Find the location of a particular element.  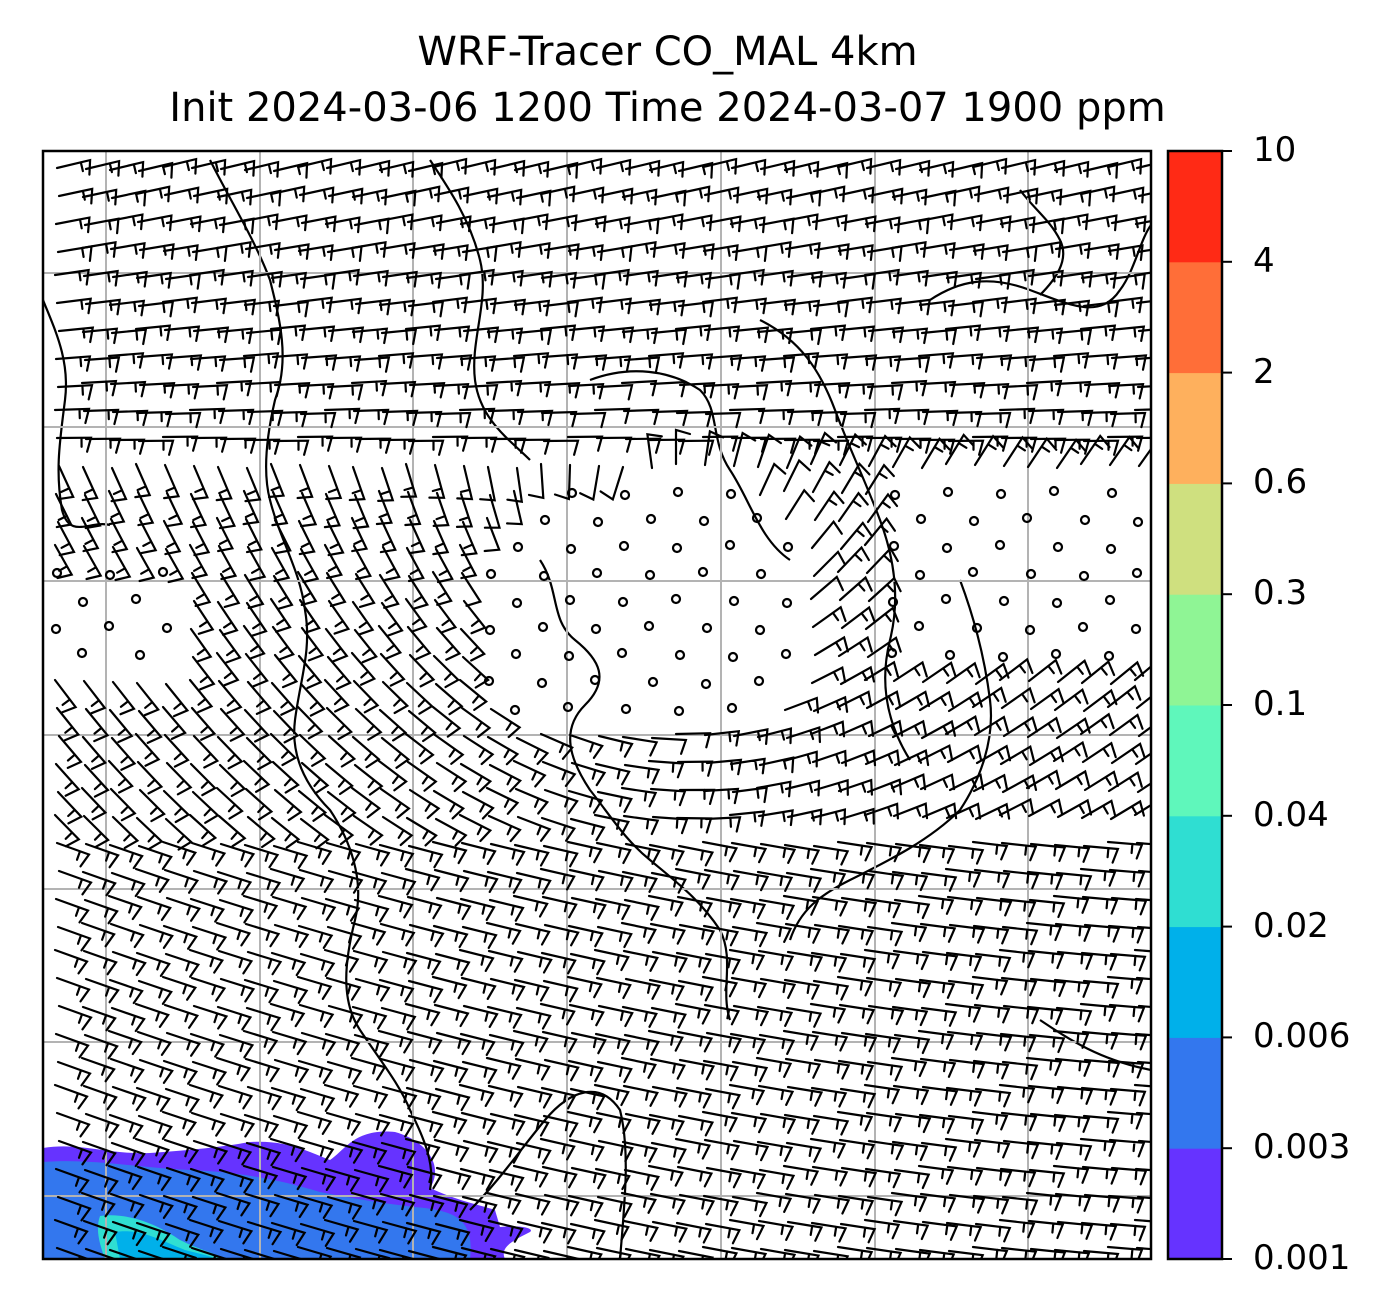

colorbar-segment is located at coordinates (1195, 539).